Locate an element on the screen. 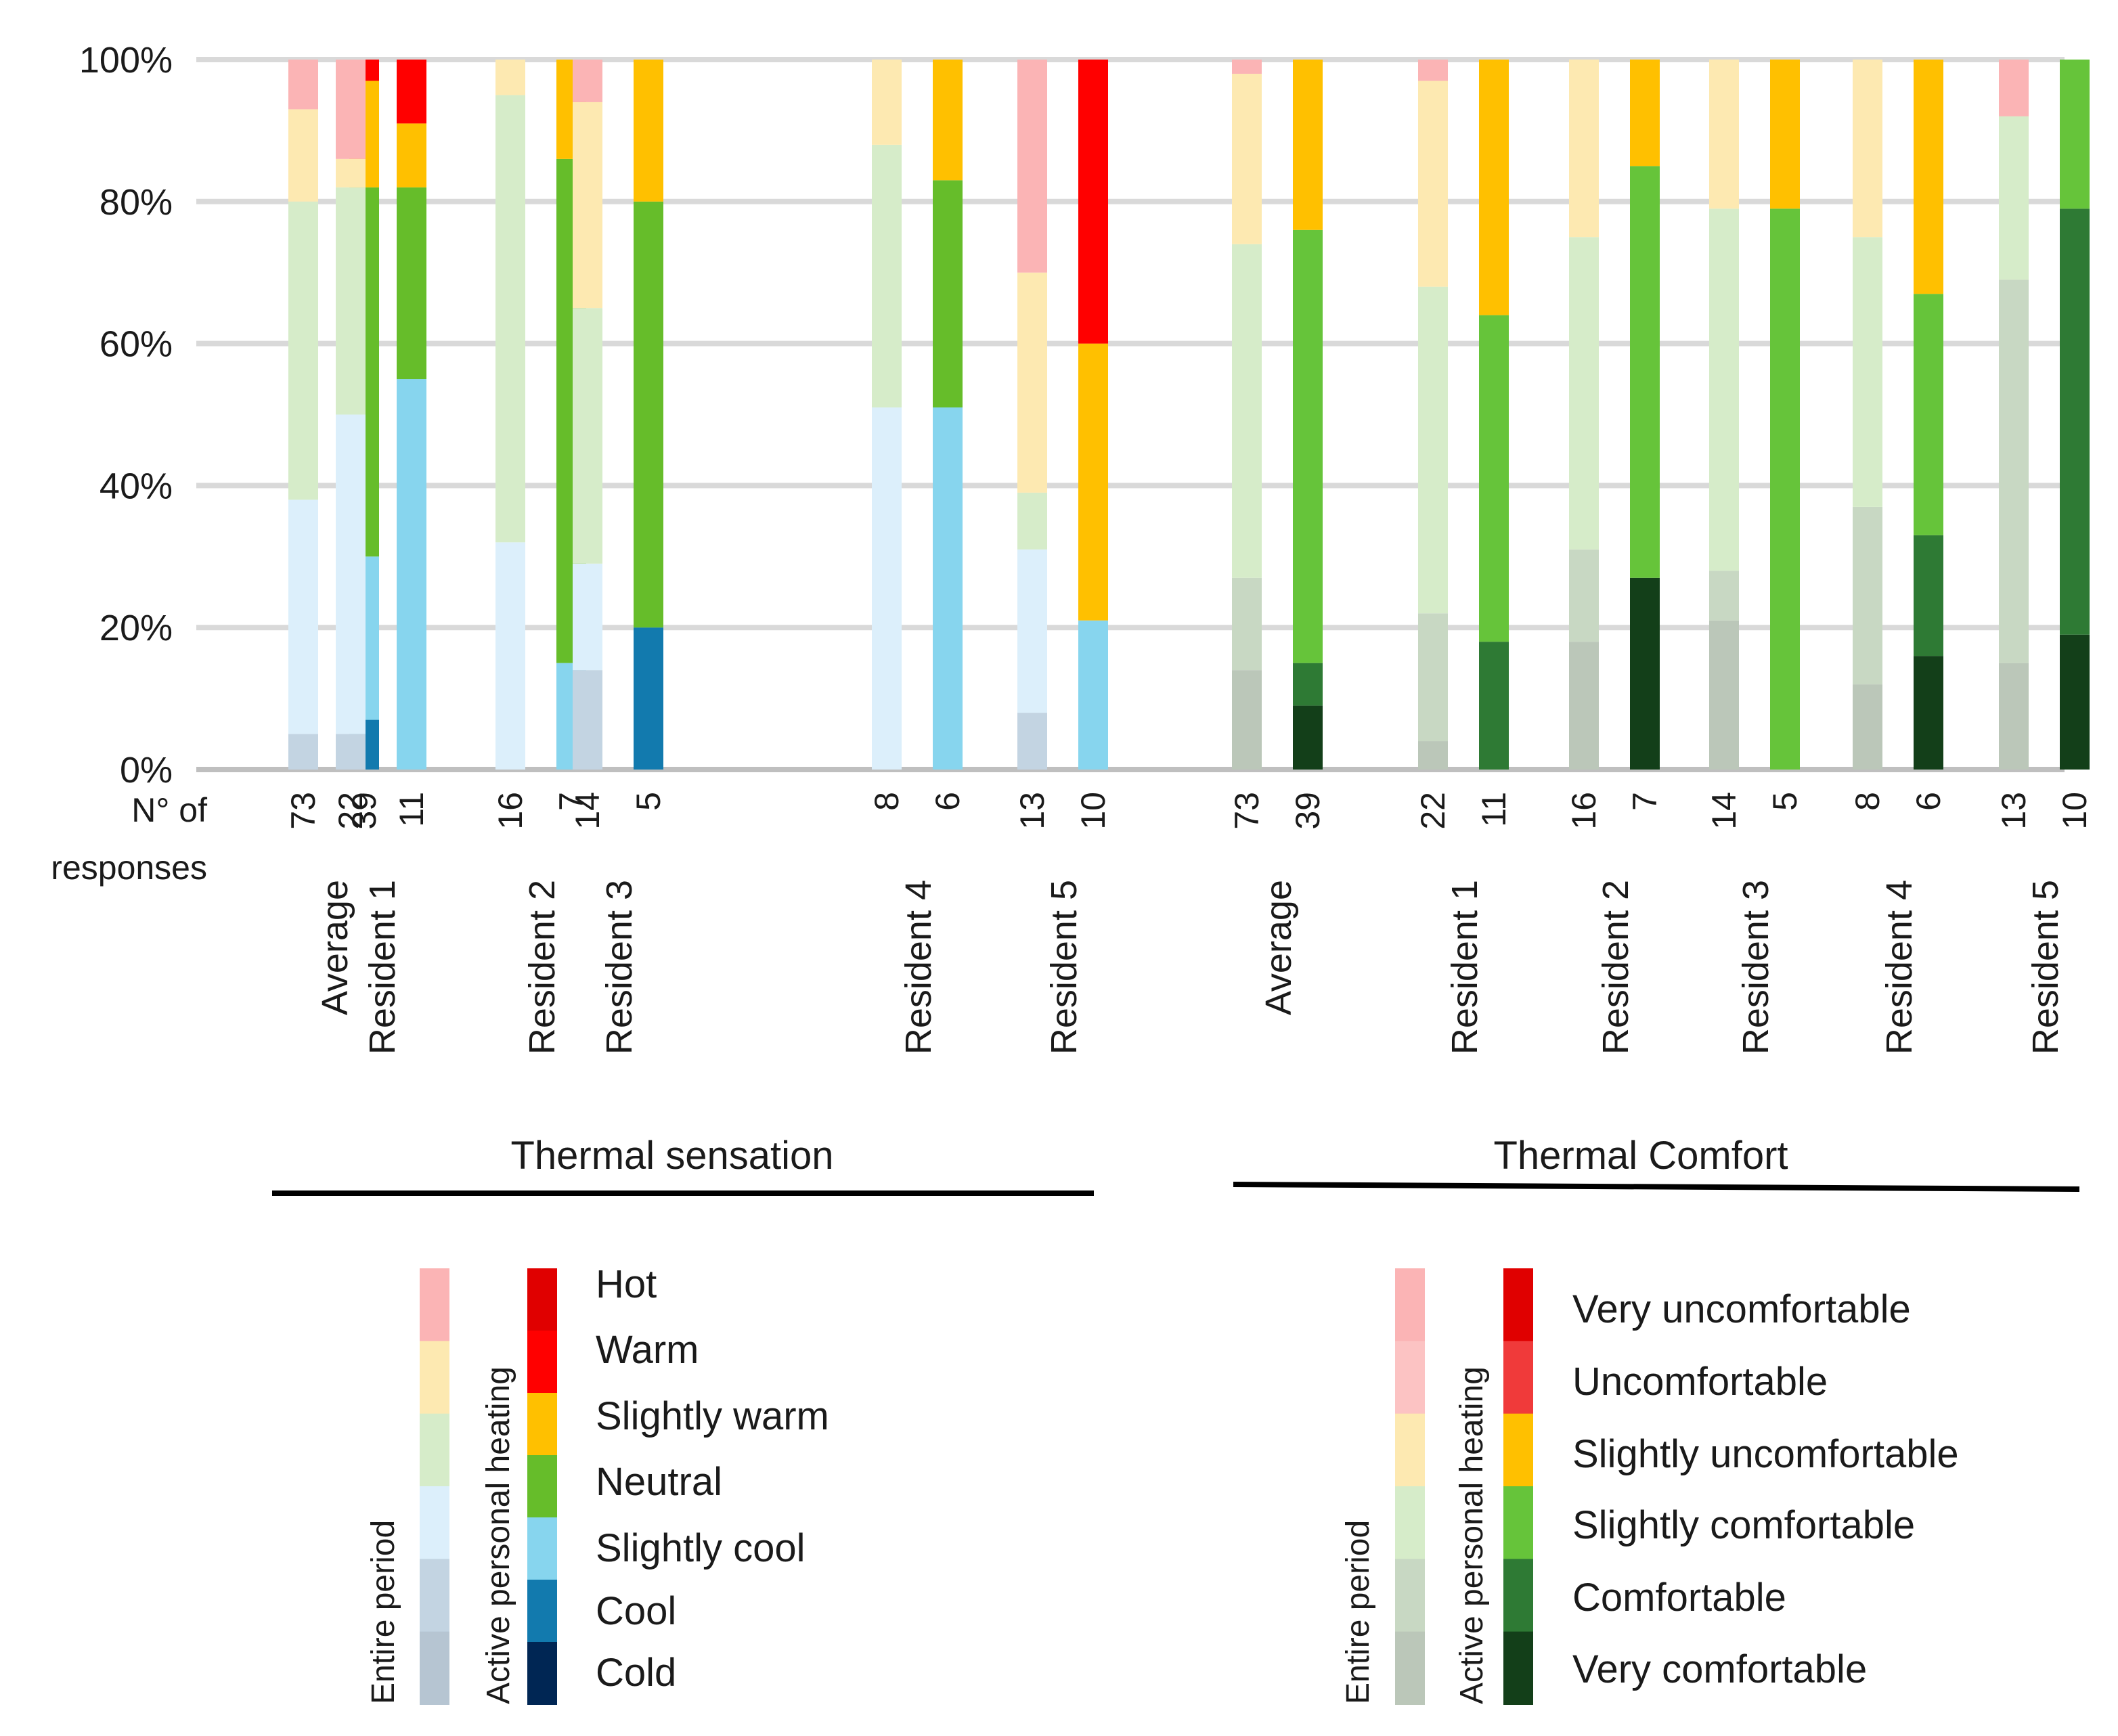  response-count-entire: 22 is located at coordinates (351, 811).